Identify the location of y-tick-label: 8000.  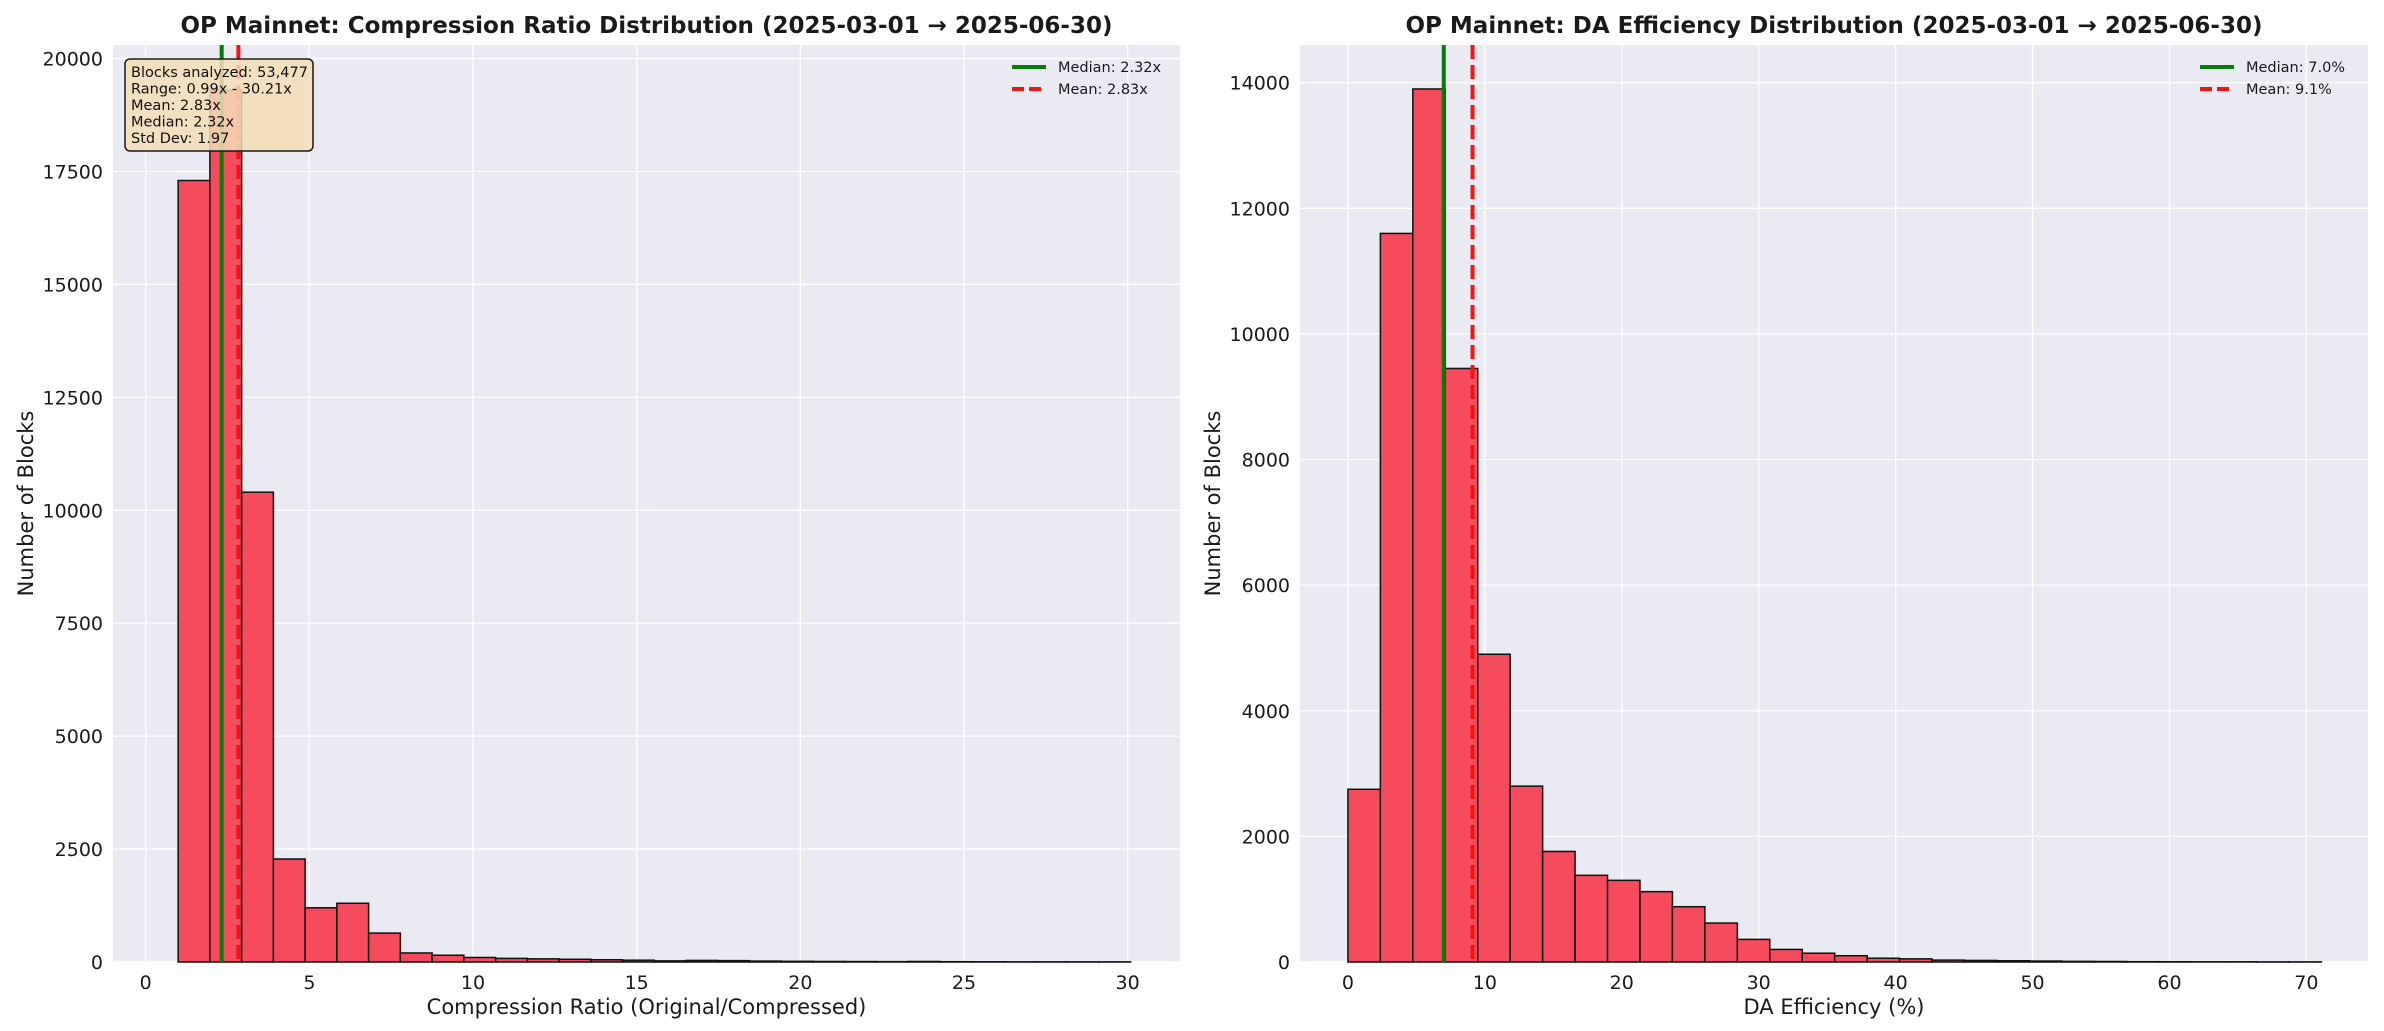
(1266, 461).